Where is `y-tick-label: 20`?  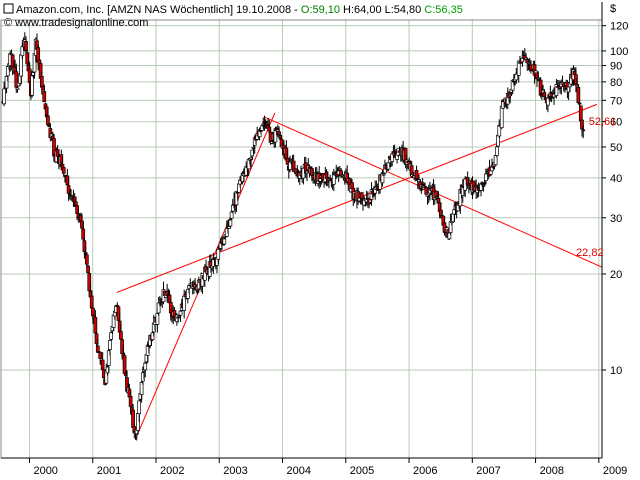
y-tick-label: 20 is located at coordinates (616, 275).